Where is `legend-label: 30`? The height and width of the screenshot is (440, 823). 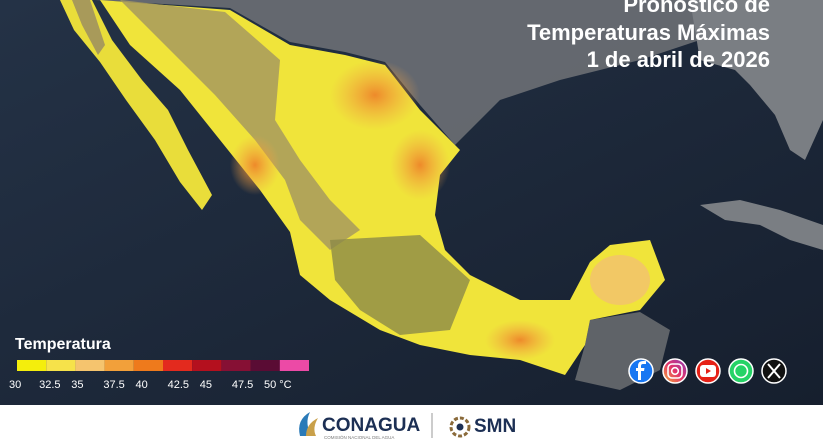 legend-label: 30 is located at coordinates (15, 385).